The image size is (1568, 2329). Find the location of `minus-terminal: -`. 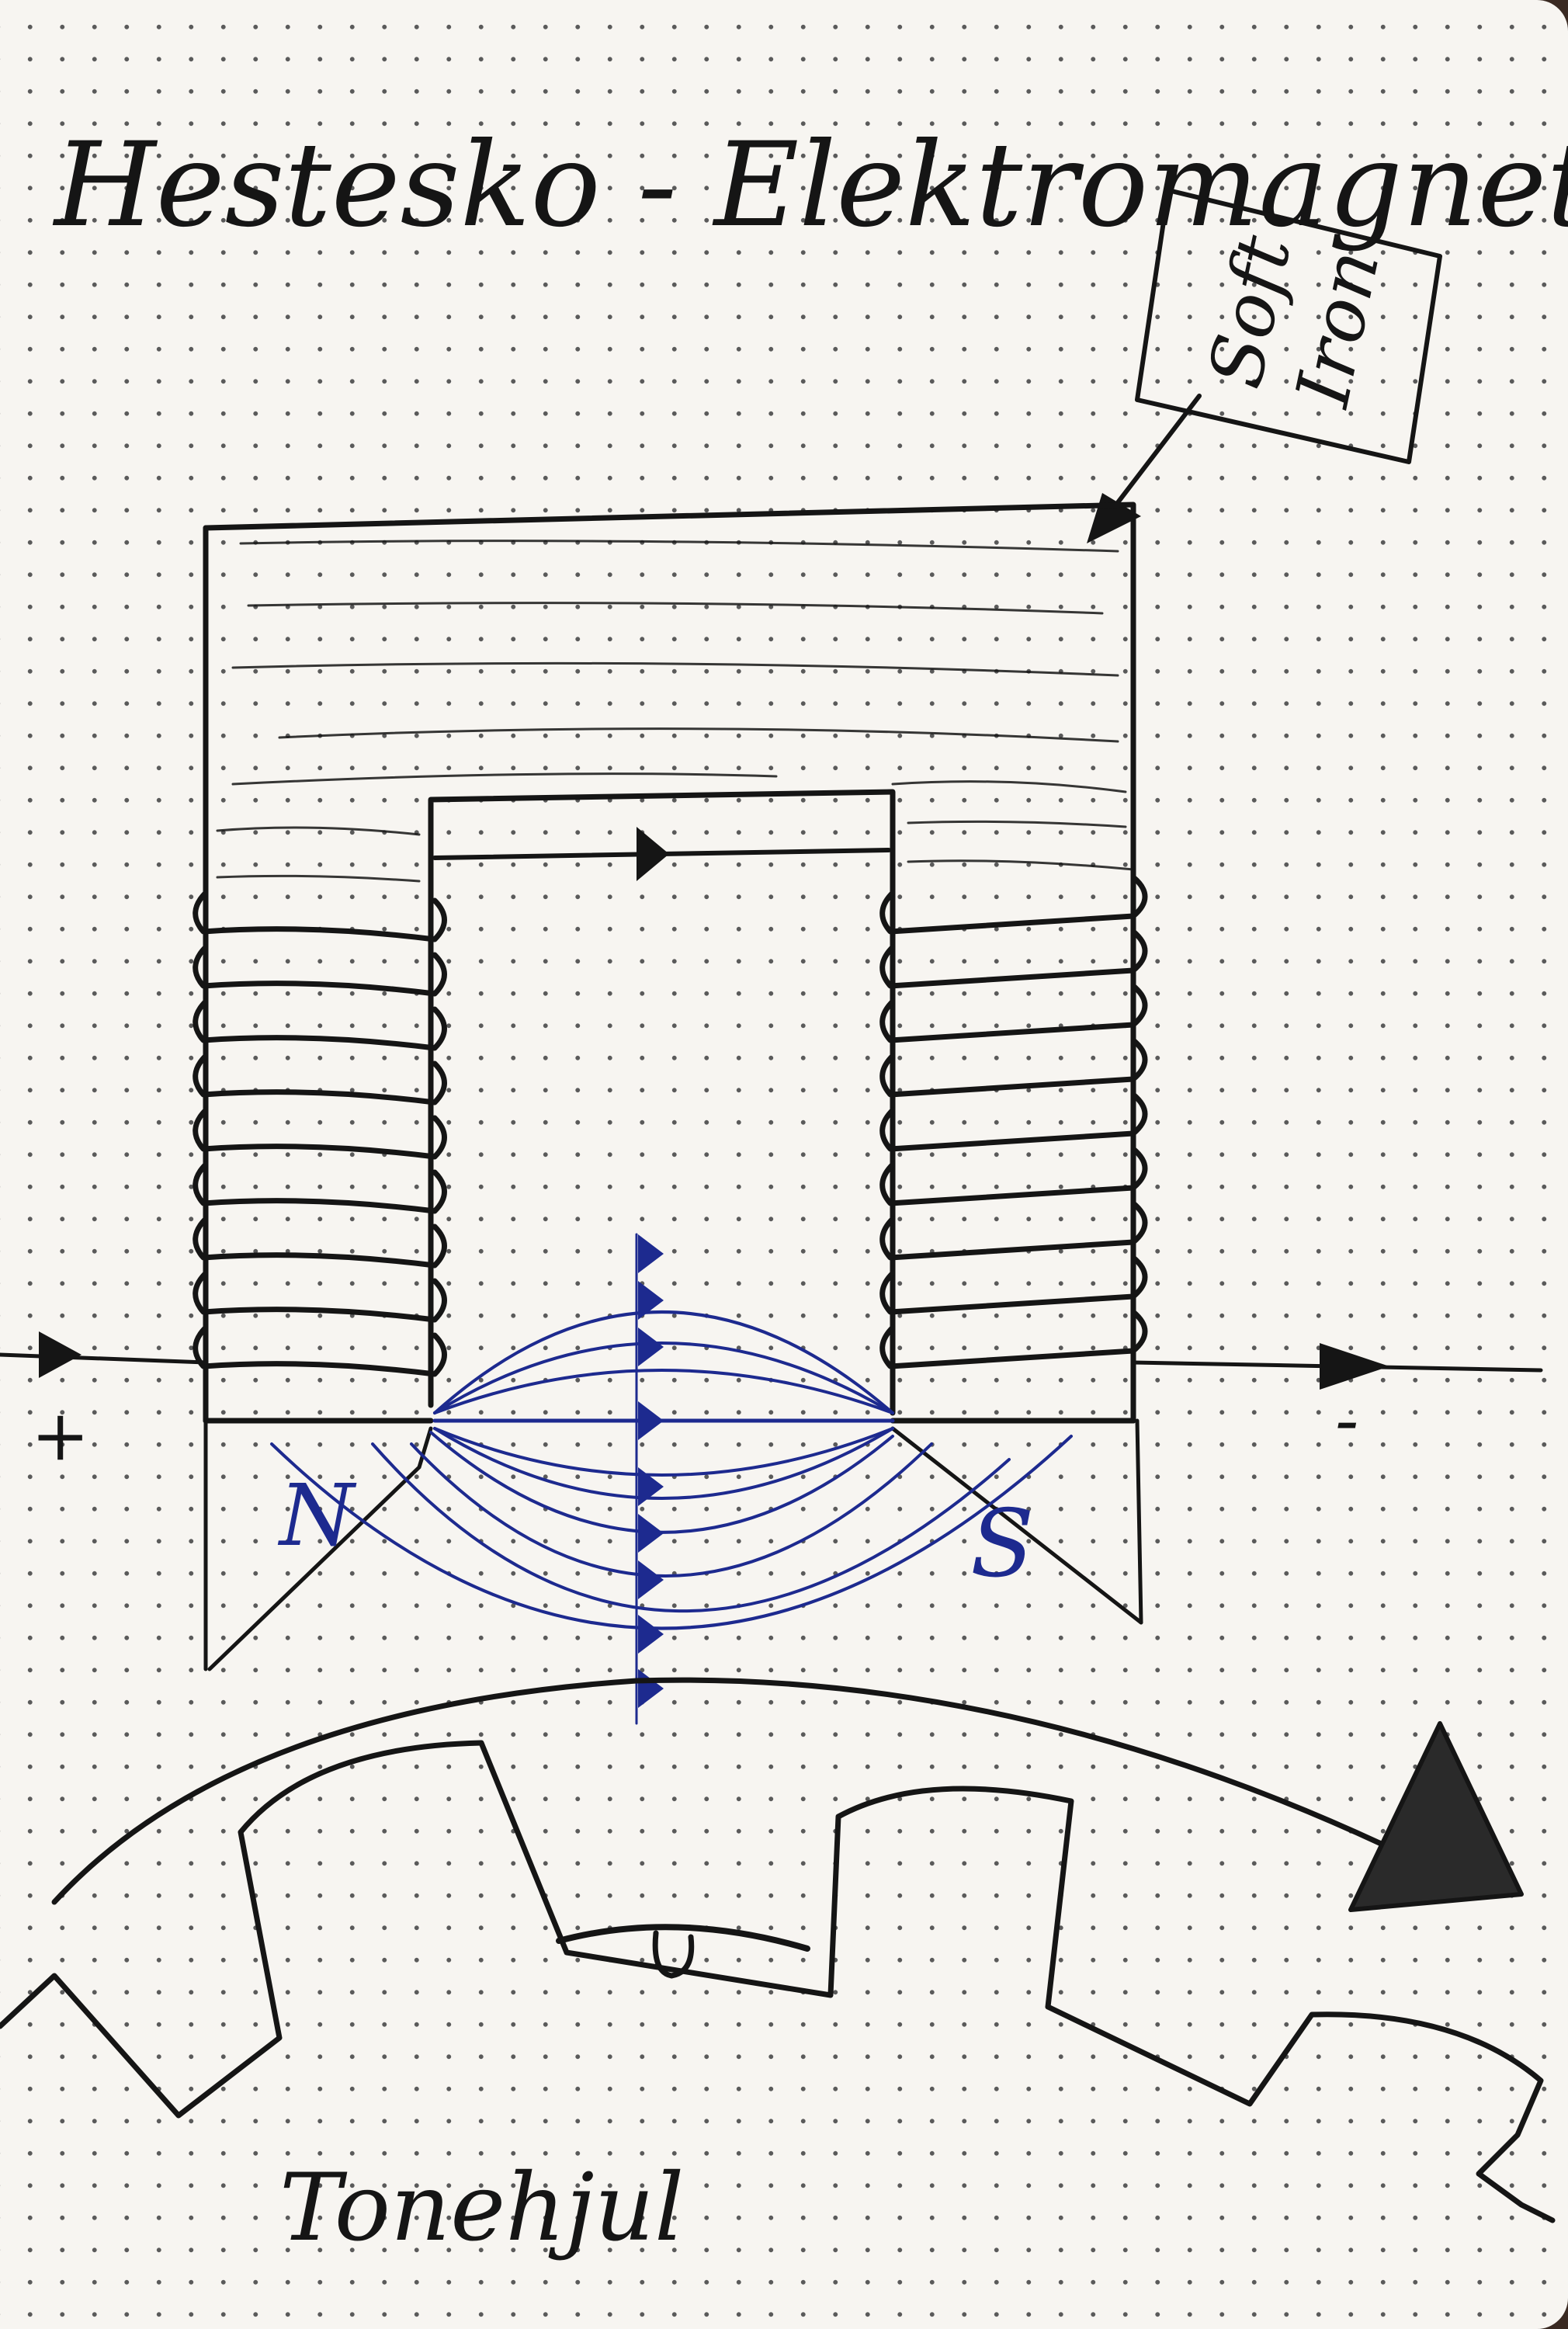

minus-terminal: - is located at coordinates (1346, 1420).